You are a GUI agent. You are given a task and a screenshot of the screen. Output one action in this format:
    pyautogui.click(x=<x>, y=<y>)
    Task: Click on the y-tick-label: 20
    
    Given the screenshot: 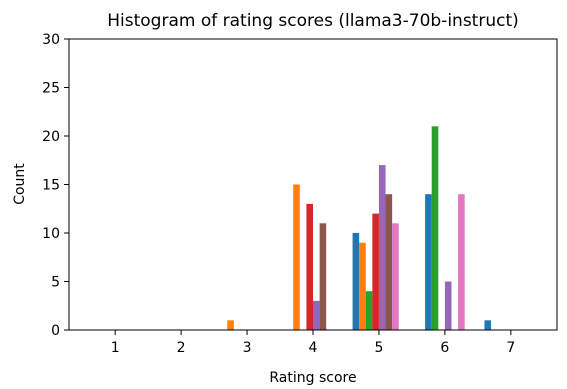 What is the action you would take?
    pyautogui.click(x=51, y=137)
    